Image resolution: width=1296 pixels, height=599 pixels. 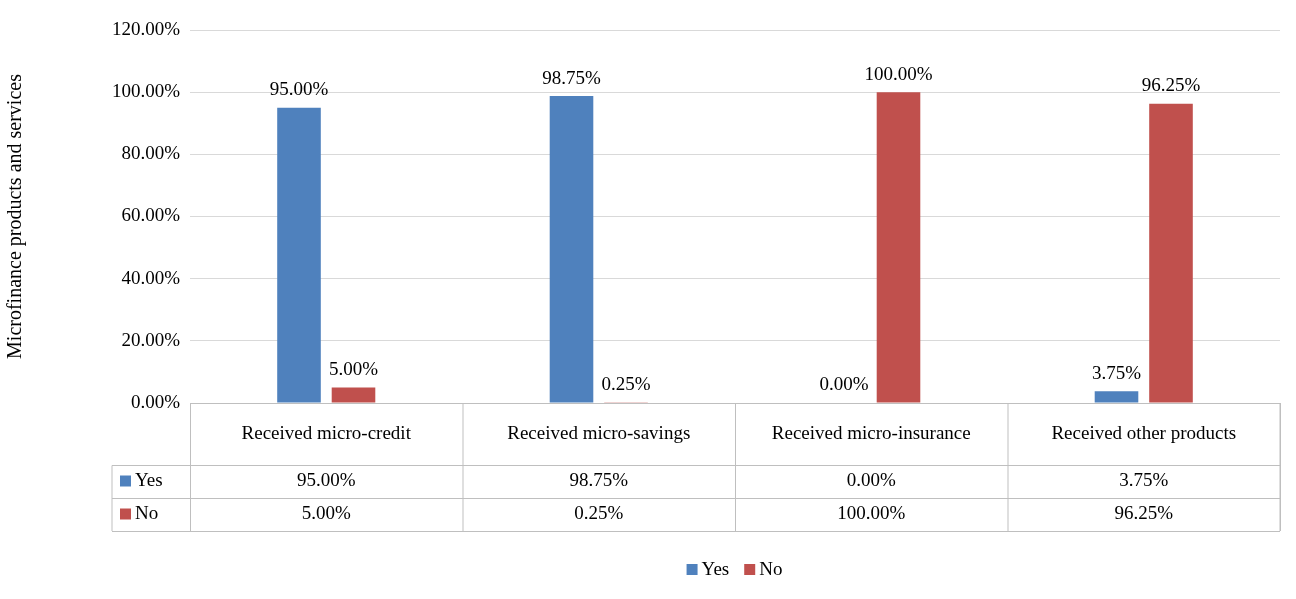 I want to click on data-label: 96.25%, so click(x=1144, y=513).